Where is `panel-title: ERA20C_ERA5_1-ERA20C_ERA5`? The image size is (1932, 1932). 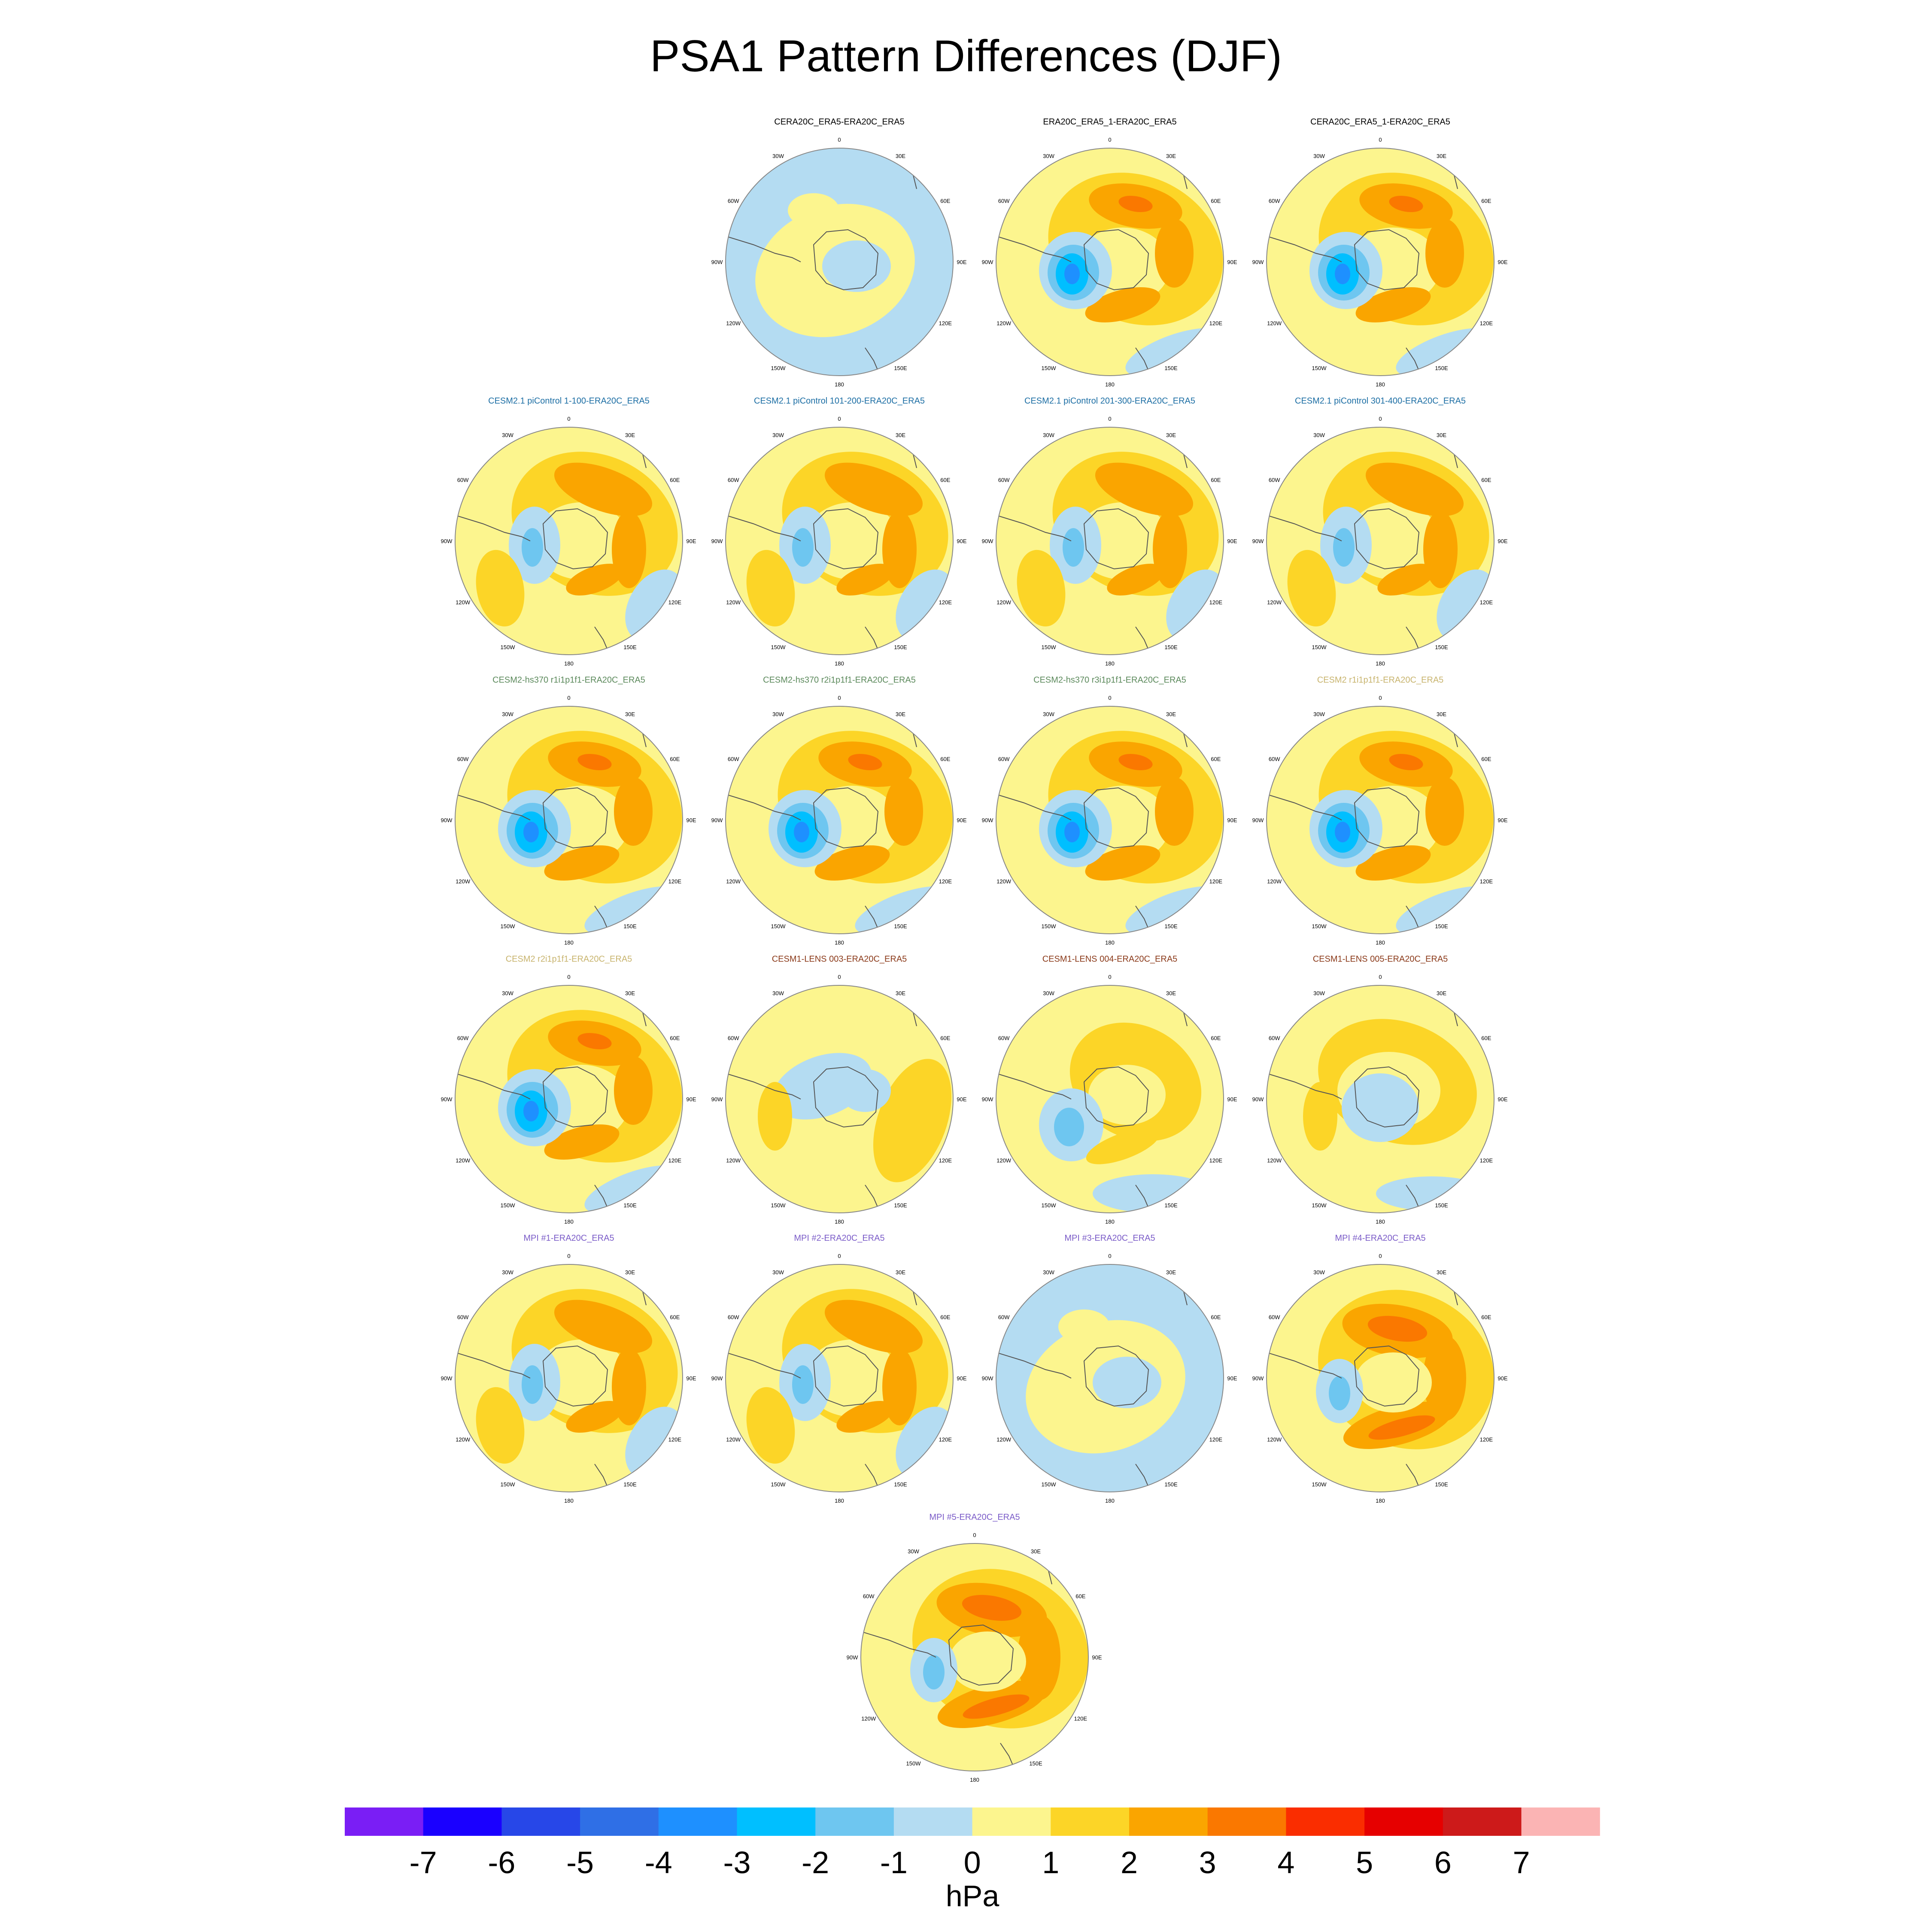
panel-title: ERA20C_ERA5_1-ERA20C_ERA5 is located at coordinates (1109, 122).